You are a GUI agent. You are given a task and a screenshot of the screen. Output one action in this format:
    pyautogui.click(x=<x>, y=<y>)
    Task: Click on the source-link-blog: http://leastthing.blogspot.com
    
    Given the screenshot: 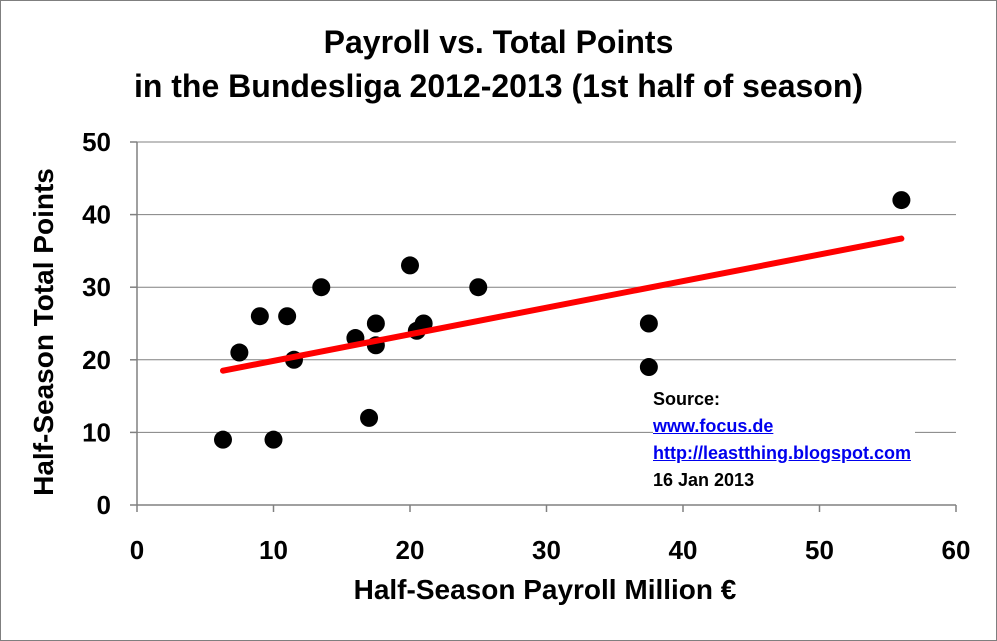 What is the action you would take?
    pyautogui.click(x=782, y=453)
    